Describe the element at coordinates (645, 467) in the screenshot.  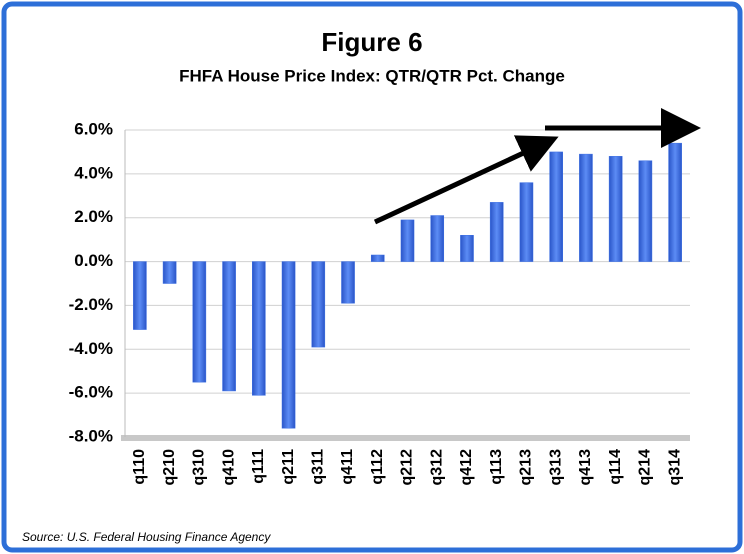
I see `x-tick-label: q214` at that location.